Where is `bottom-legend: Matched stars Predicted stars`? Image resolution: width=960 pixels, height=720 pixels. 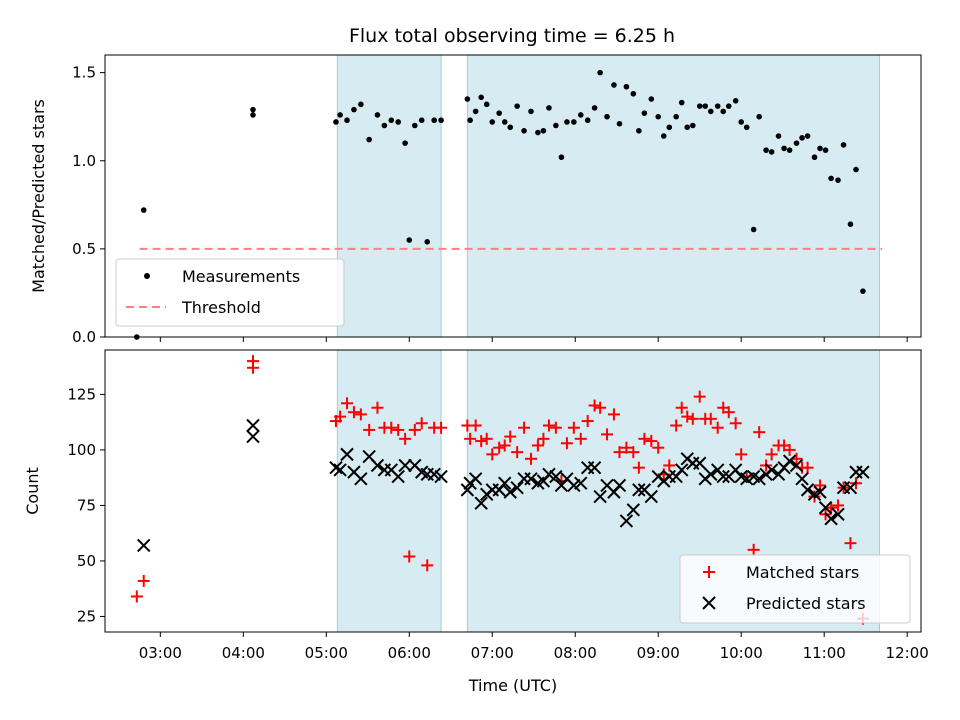
bottom-legend: Matched stars Predicted stars is located at coordinates (795, 589).